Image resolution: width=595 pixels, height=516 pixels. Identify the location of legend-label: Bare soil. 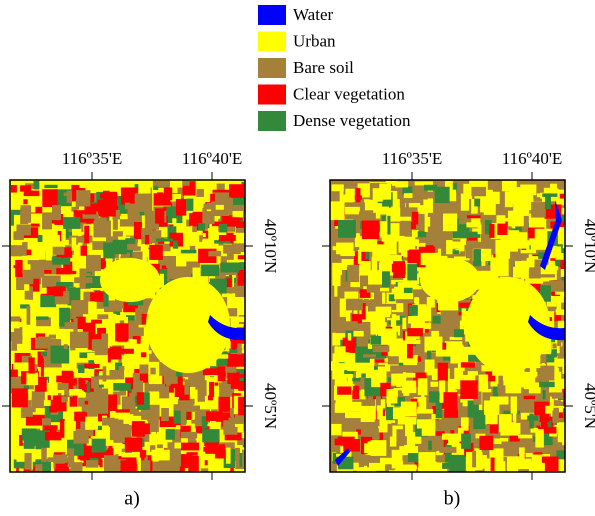
(323, 67).